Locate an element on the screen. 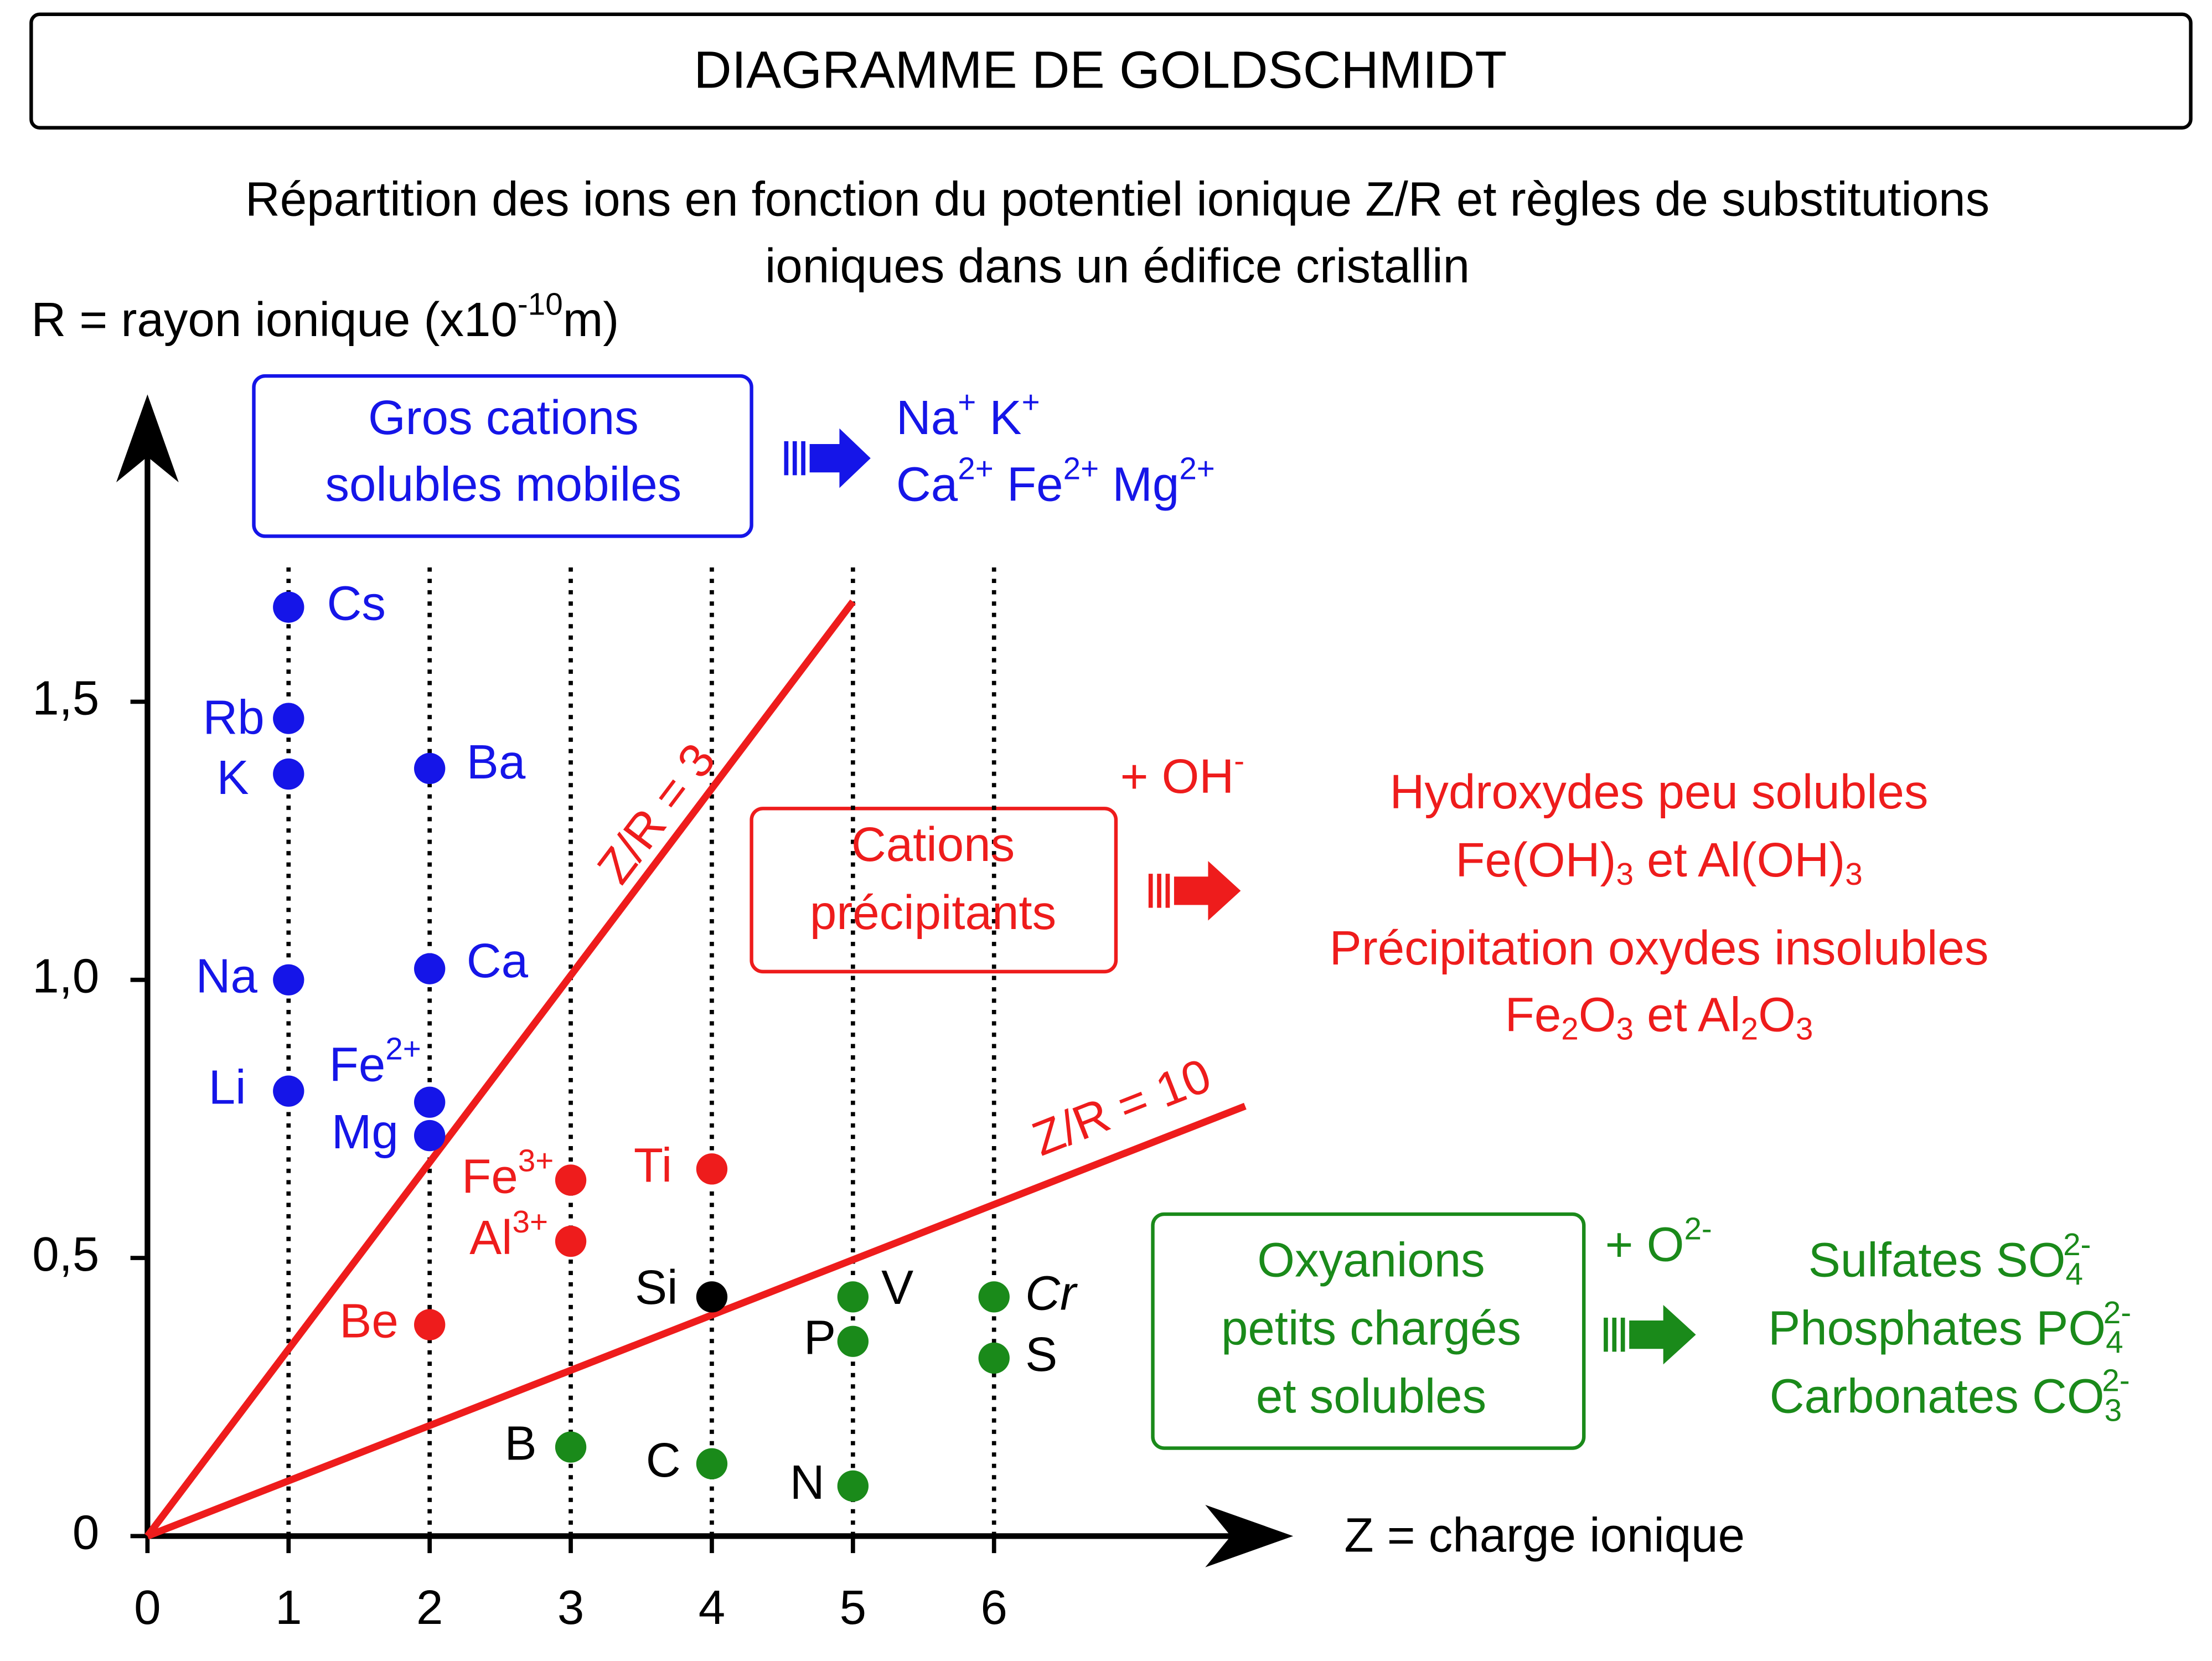  ion-label-run: Cr is located at coordinates (1051, 1293).